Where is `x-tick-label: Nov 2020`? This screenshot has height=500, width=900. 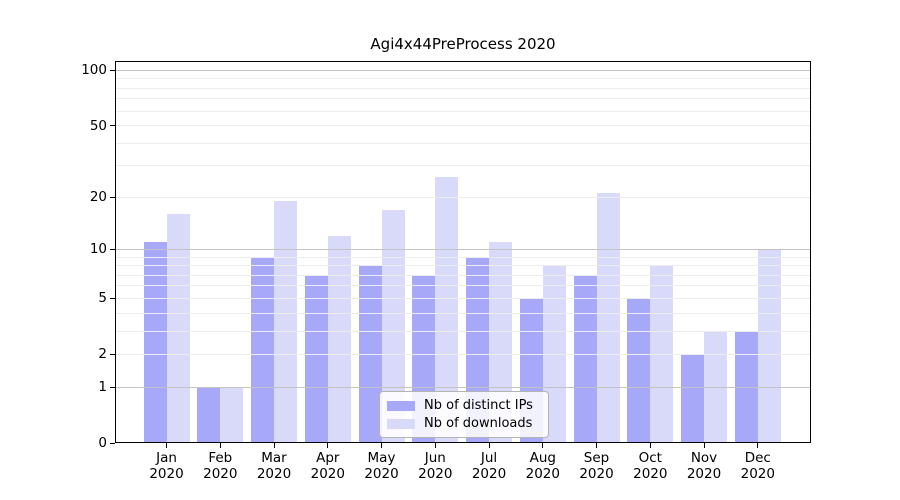
x-tick-label: Nov 2020 is located at coordinates (704, 466).